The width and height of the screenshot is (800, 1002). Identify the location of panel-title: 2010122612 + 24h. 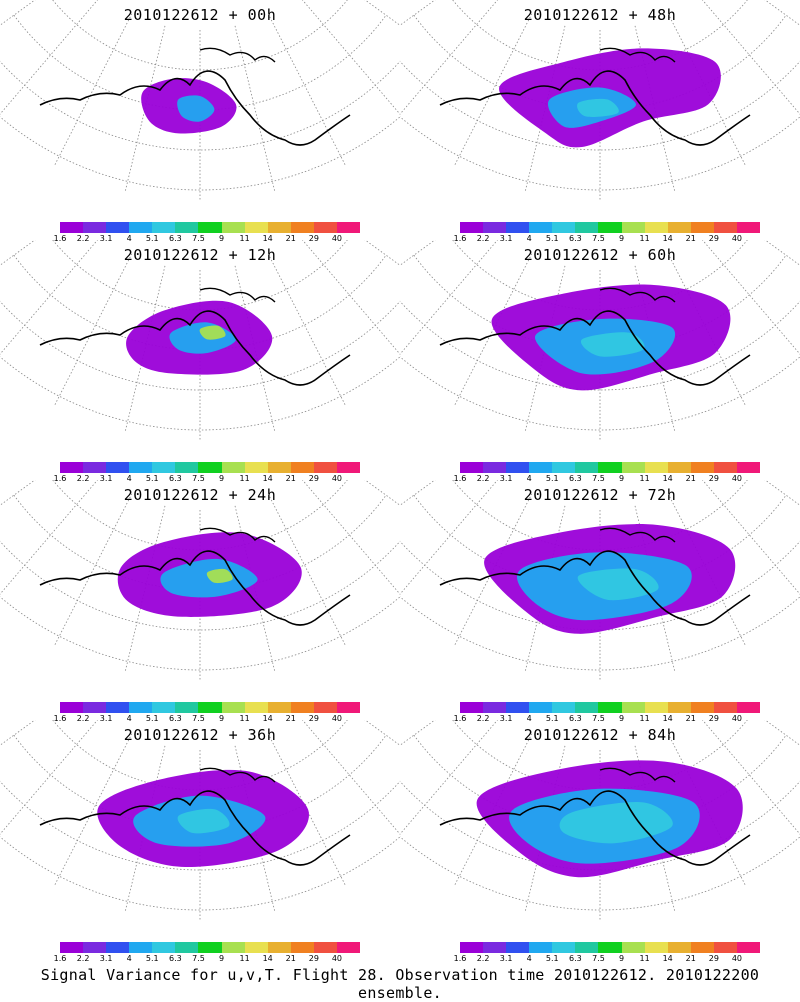
(200, 495).